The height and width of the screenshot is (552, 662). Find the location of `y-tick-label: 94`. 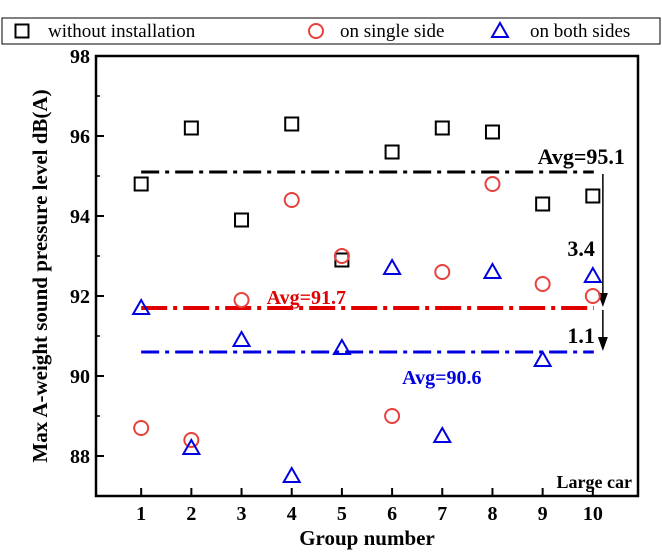

y-tick-label: 94 is located at coordinates (80, 217).